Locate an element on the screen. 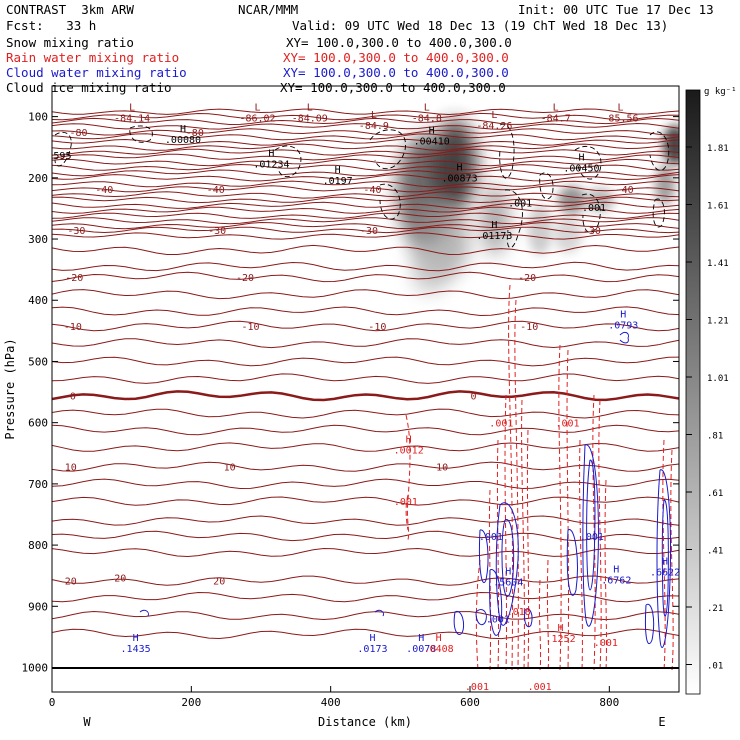 The height and width of the screenshot is (740, 740). extremum-marker: L-84.26 is located at coordinates (494, 121).